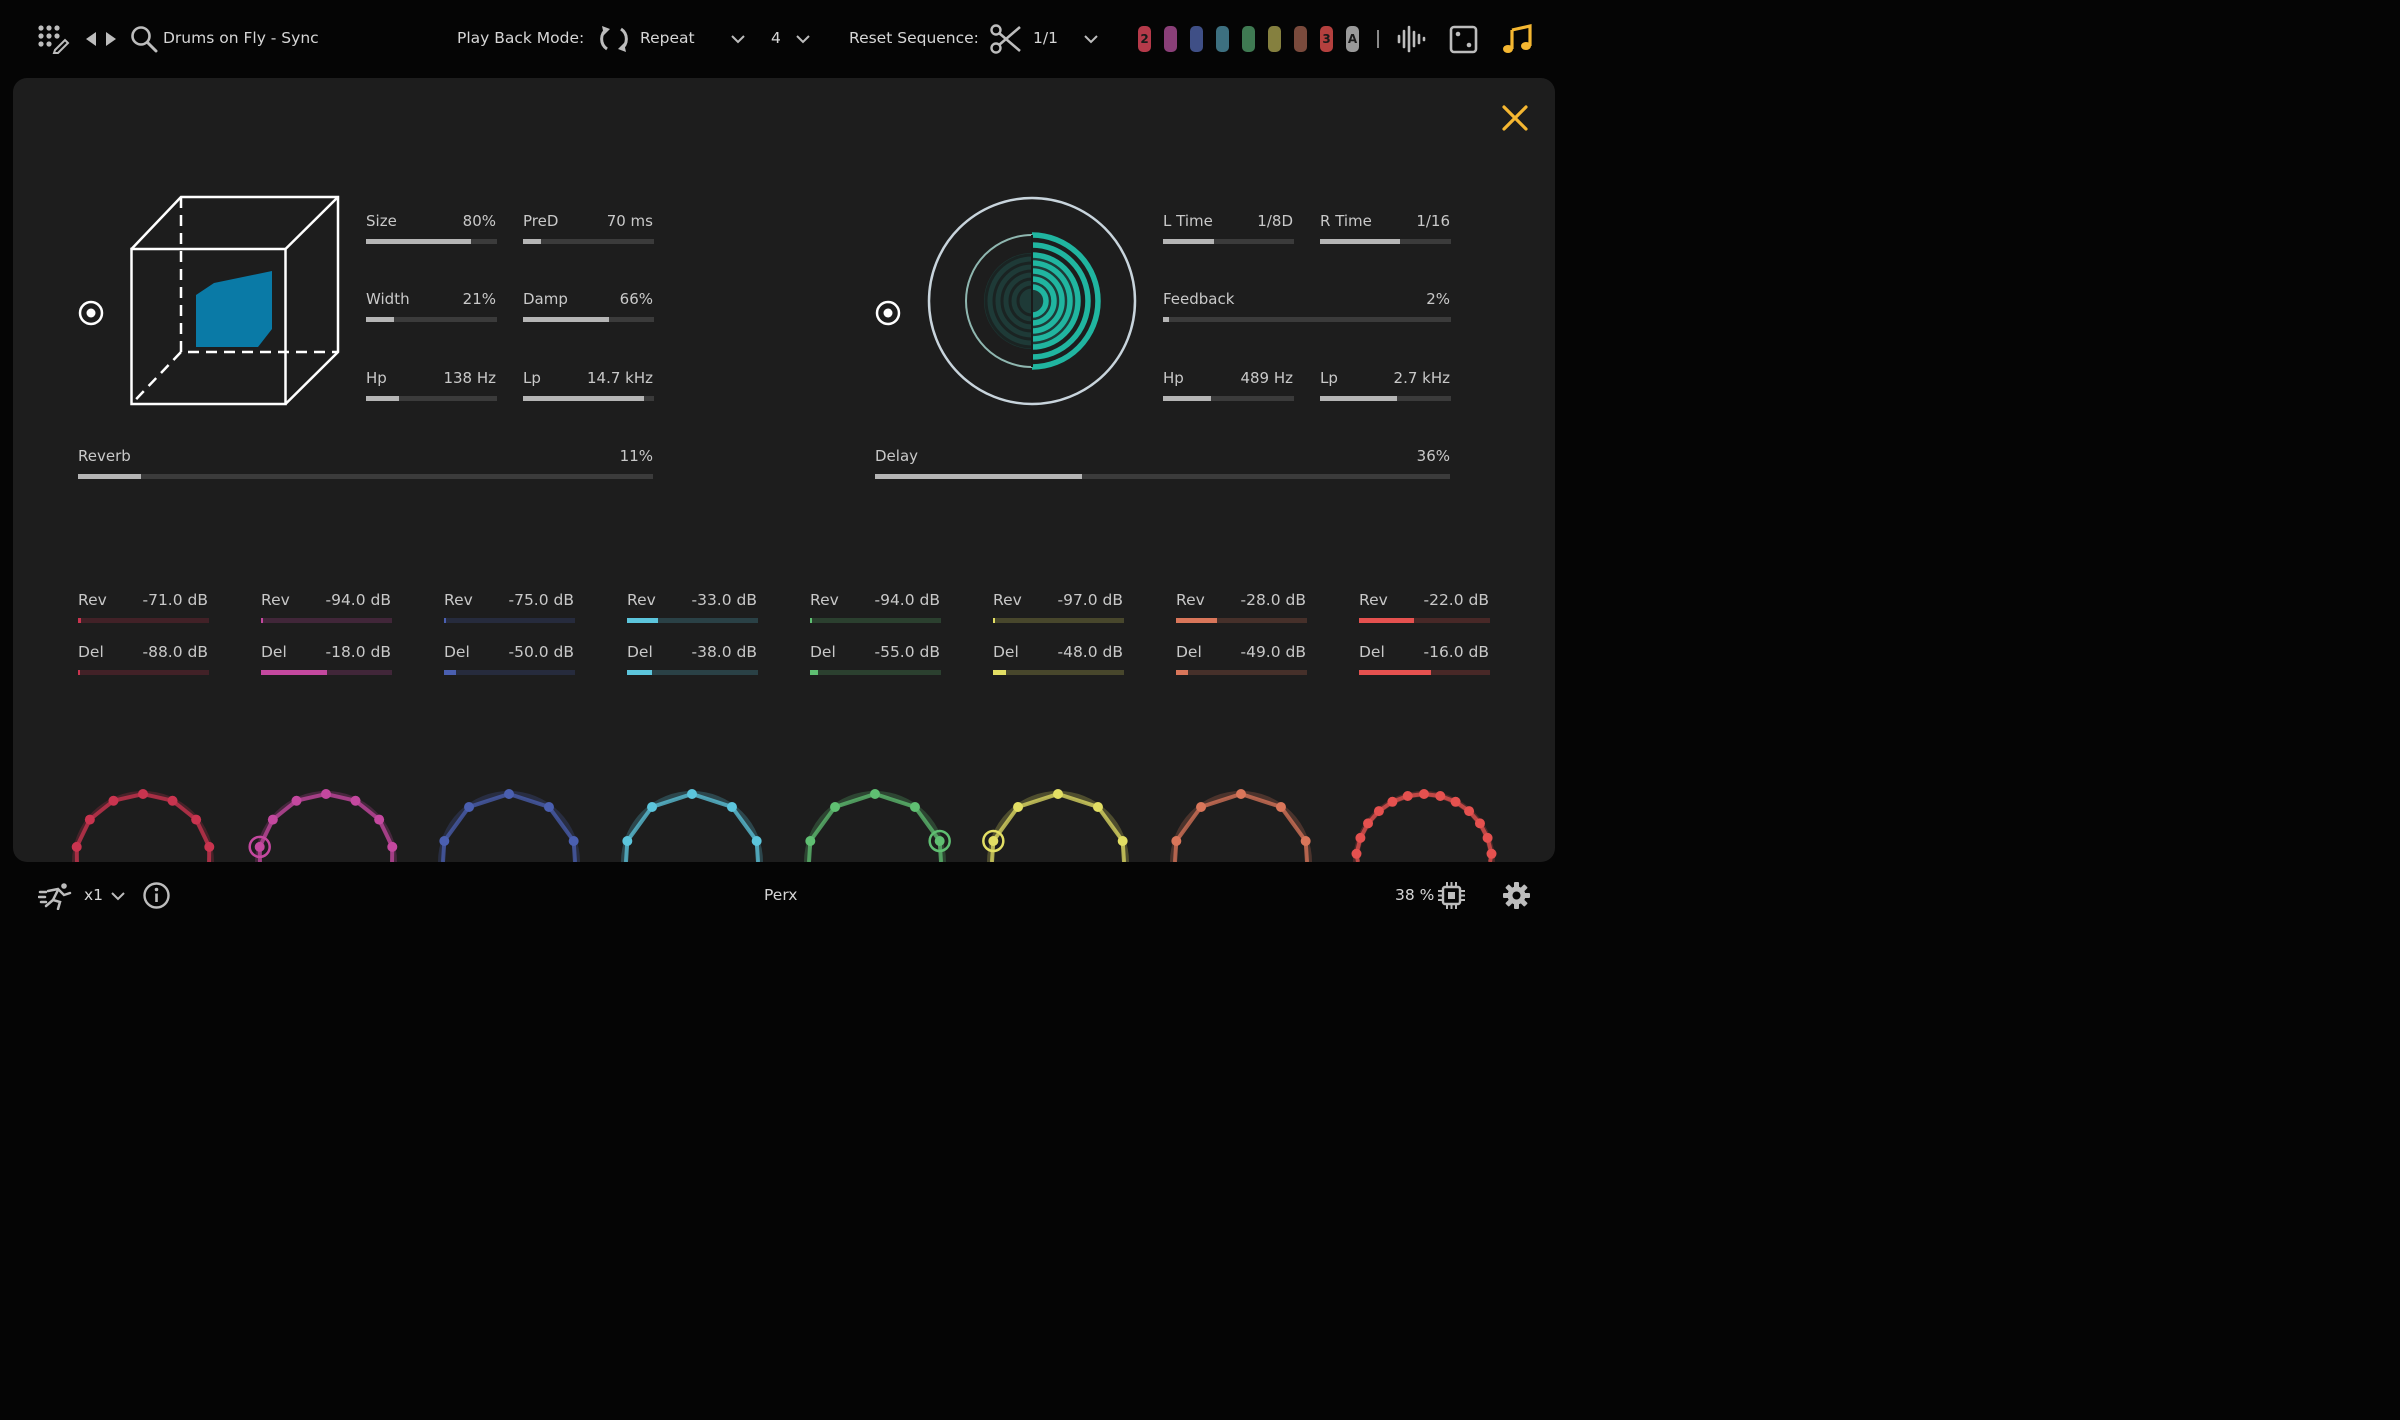 The image size is (2400, 1420). What do you see at coordinates (1188, 221) in the screenshot?
I see `param-label: L Time` at bounding box center [1188, 221].